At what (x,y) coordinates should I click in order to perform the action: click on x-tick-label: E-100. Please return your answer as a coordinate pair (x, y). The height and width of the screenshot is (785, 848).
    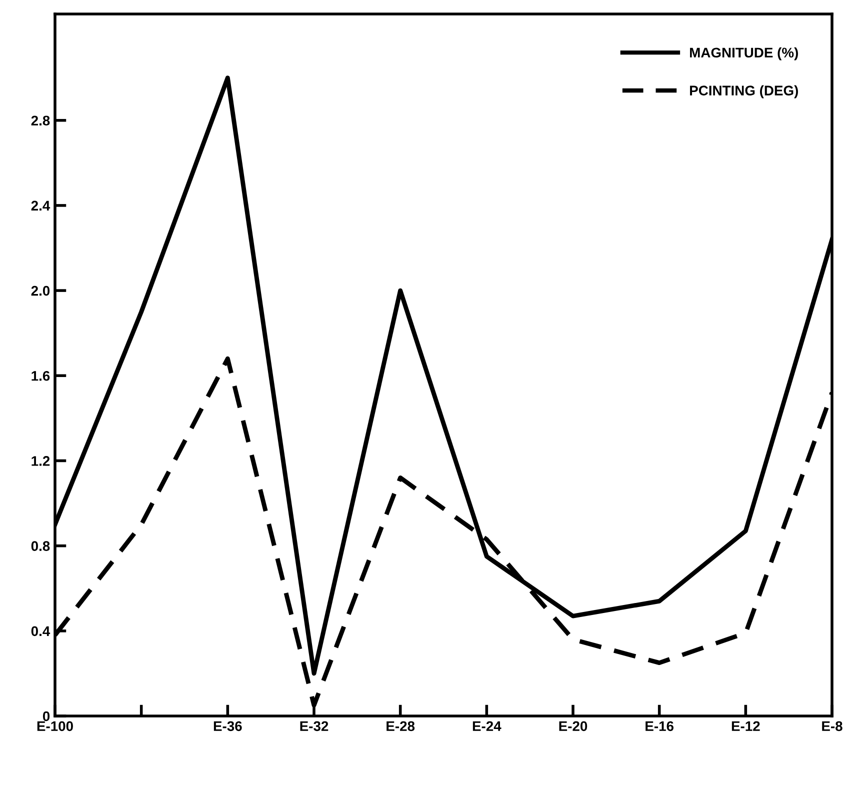
    Looking at the image, I should click on (55, 726).